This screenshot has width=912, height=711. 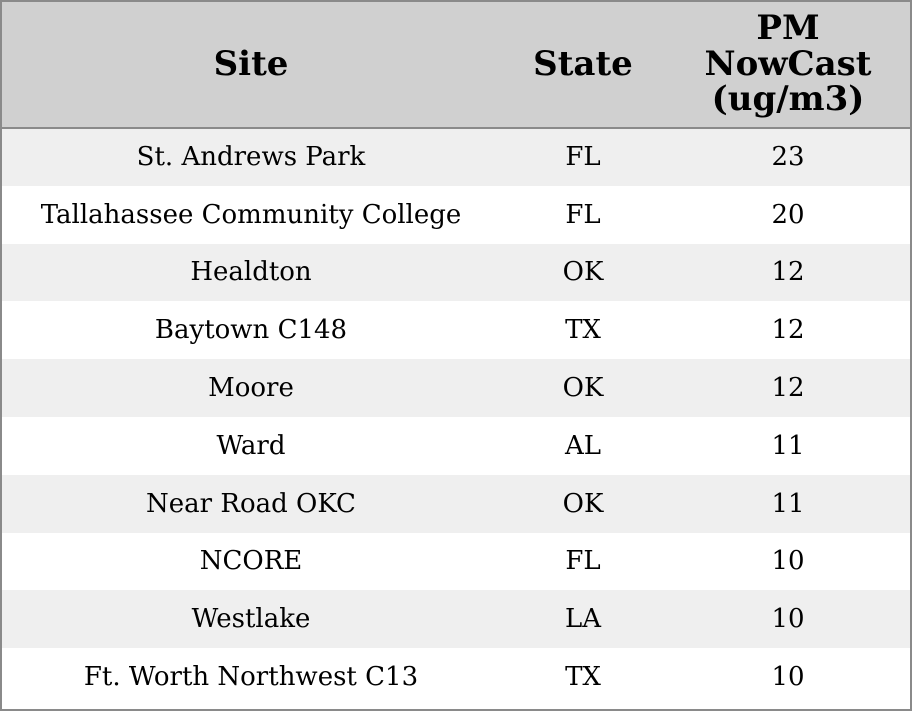 I want to click on column-header-text: State, so click(x=583, y=63).